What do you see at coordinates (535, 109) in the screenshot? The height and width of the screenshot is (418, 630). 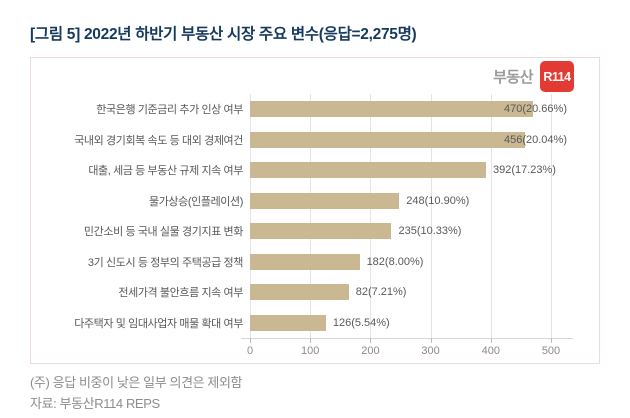 I see `value-label: 470(20.66%)` at bounding box center [535, 109].